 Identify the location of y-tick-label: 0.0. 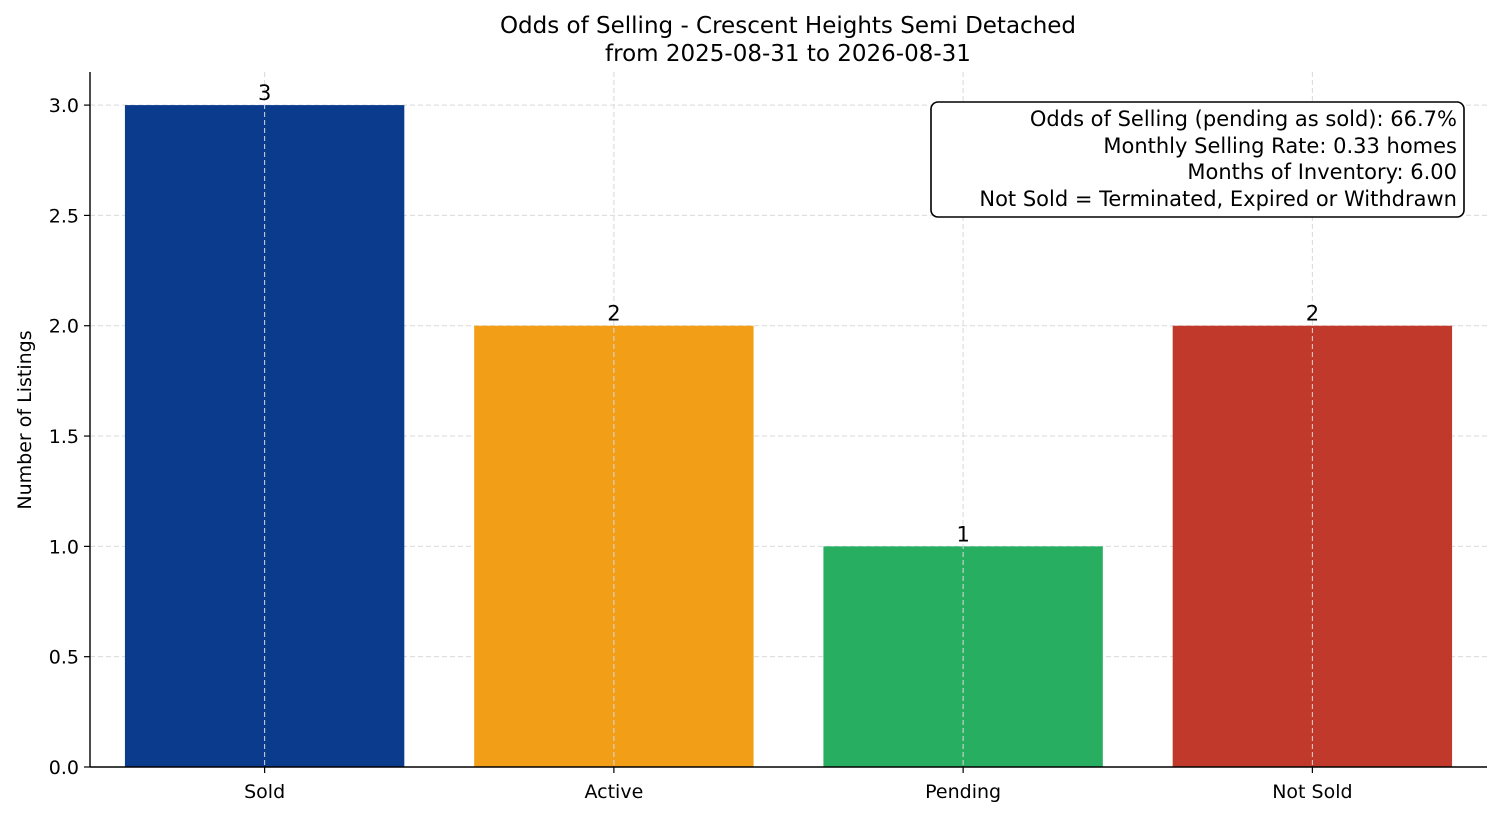
(64, 768).